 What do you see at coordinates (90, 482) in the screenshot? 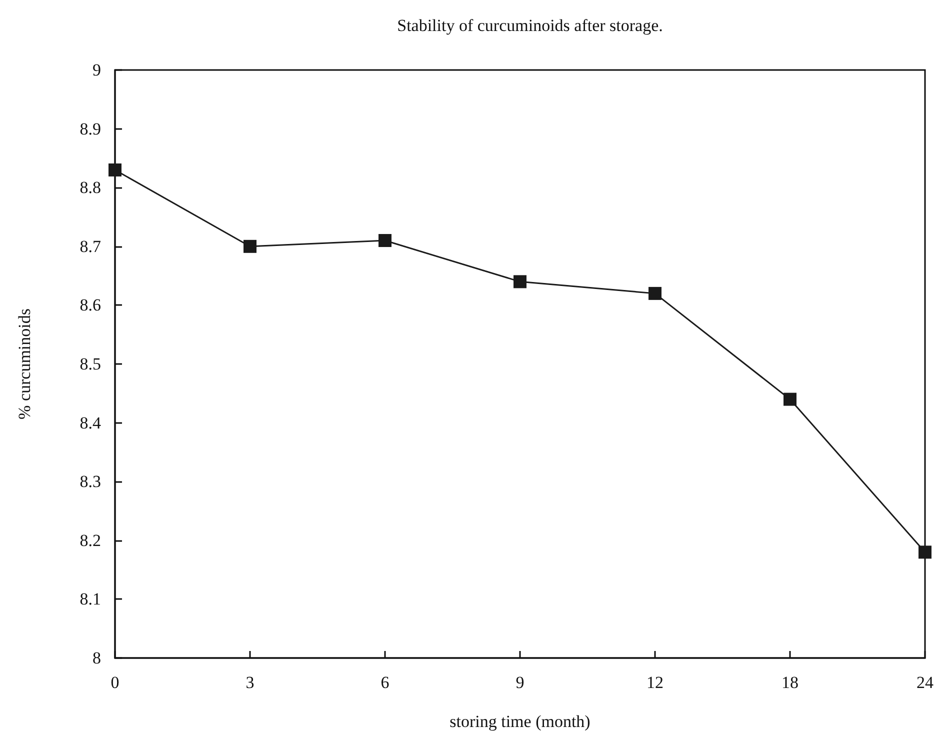
I see `y-tick-label: 8.3` at bounding box center [90, 482].